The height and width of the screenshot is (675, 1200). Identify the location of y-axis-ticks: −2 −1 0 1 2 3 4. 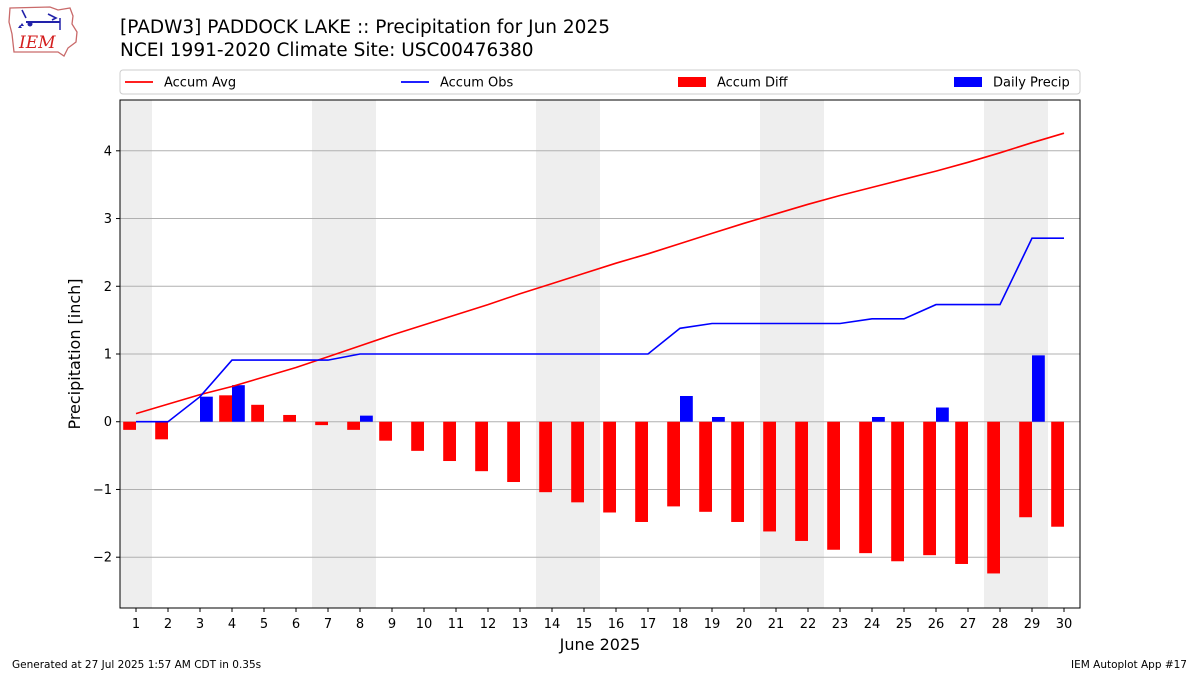
(106, 355).